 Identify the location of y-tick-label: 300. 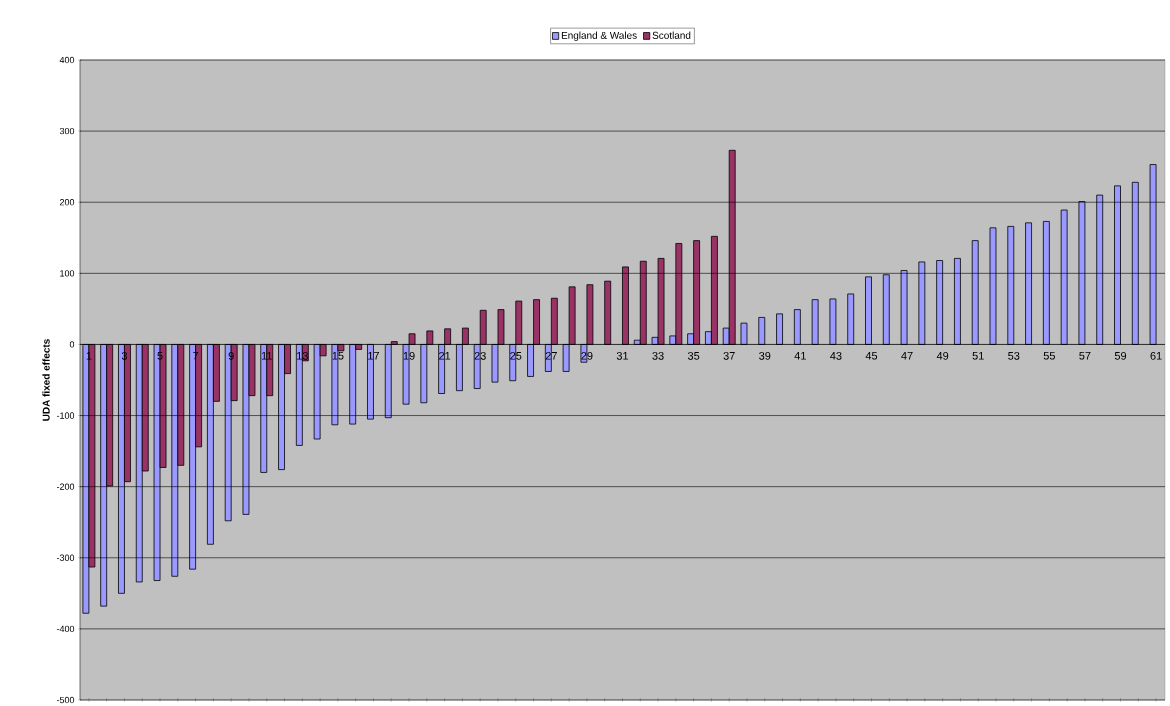
(67, 131).